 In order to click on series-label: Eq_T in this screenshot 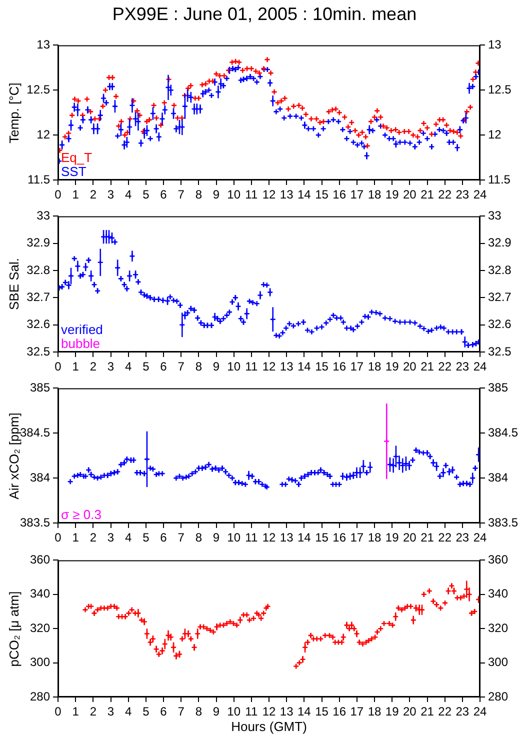, I will do `click(76, 157)`.